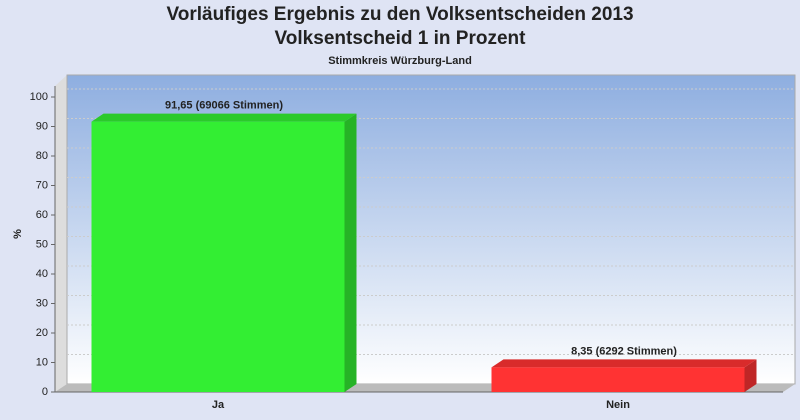 Image resolution: width=800 pixels, height=420 pixels. I want to click on y-tick-label: 40, so click(42, 274).